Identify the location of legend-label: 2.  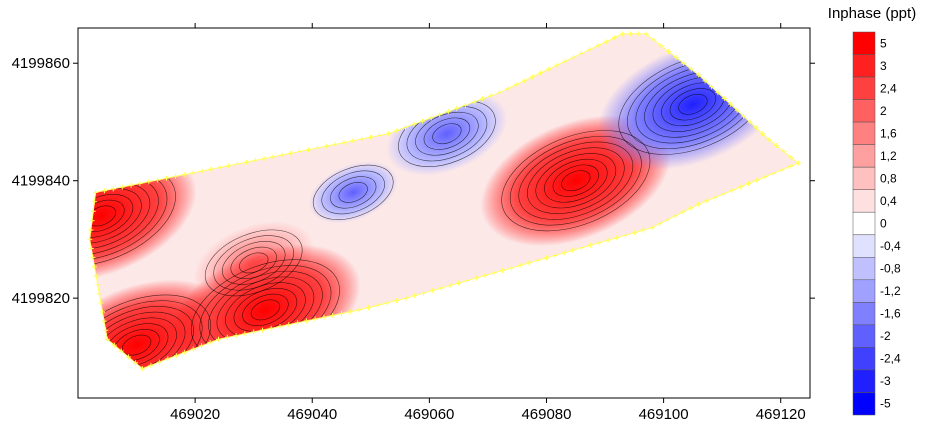
(883, 111).